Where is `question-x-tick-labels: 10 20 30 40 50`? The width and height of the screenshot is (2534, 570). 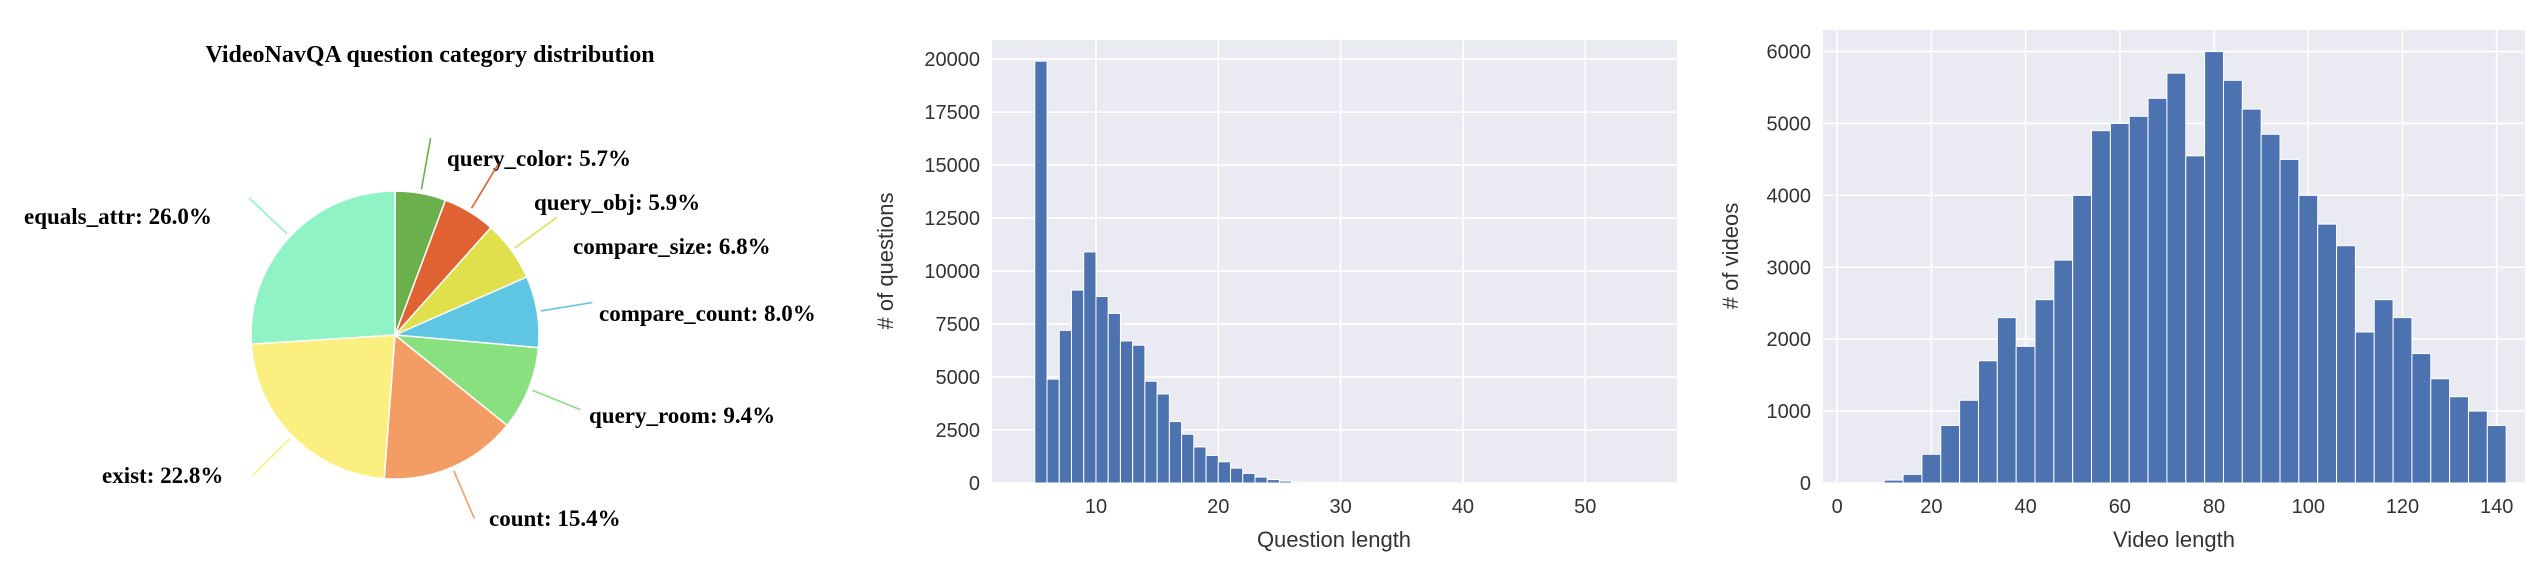 question-x-tick-labels: 10 20 30 40 50 is located at coordinates (1341, 507).